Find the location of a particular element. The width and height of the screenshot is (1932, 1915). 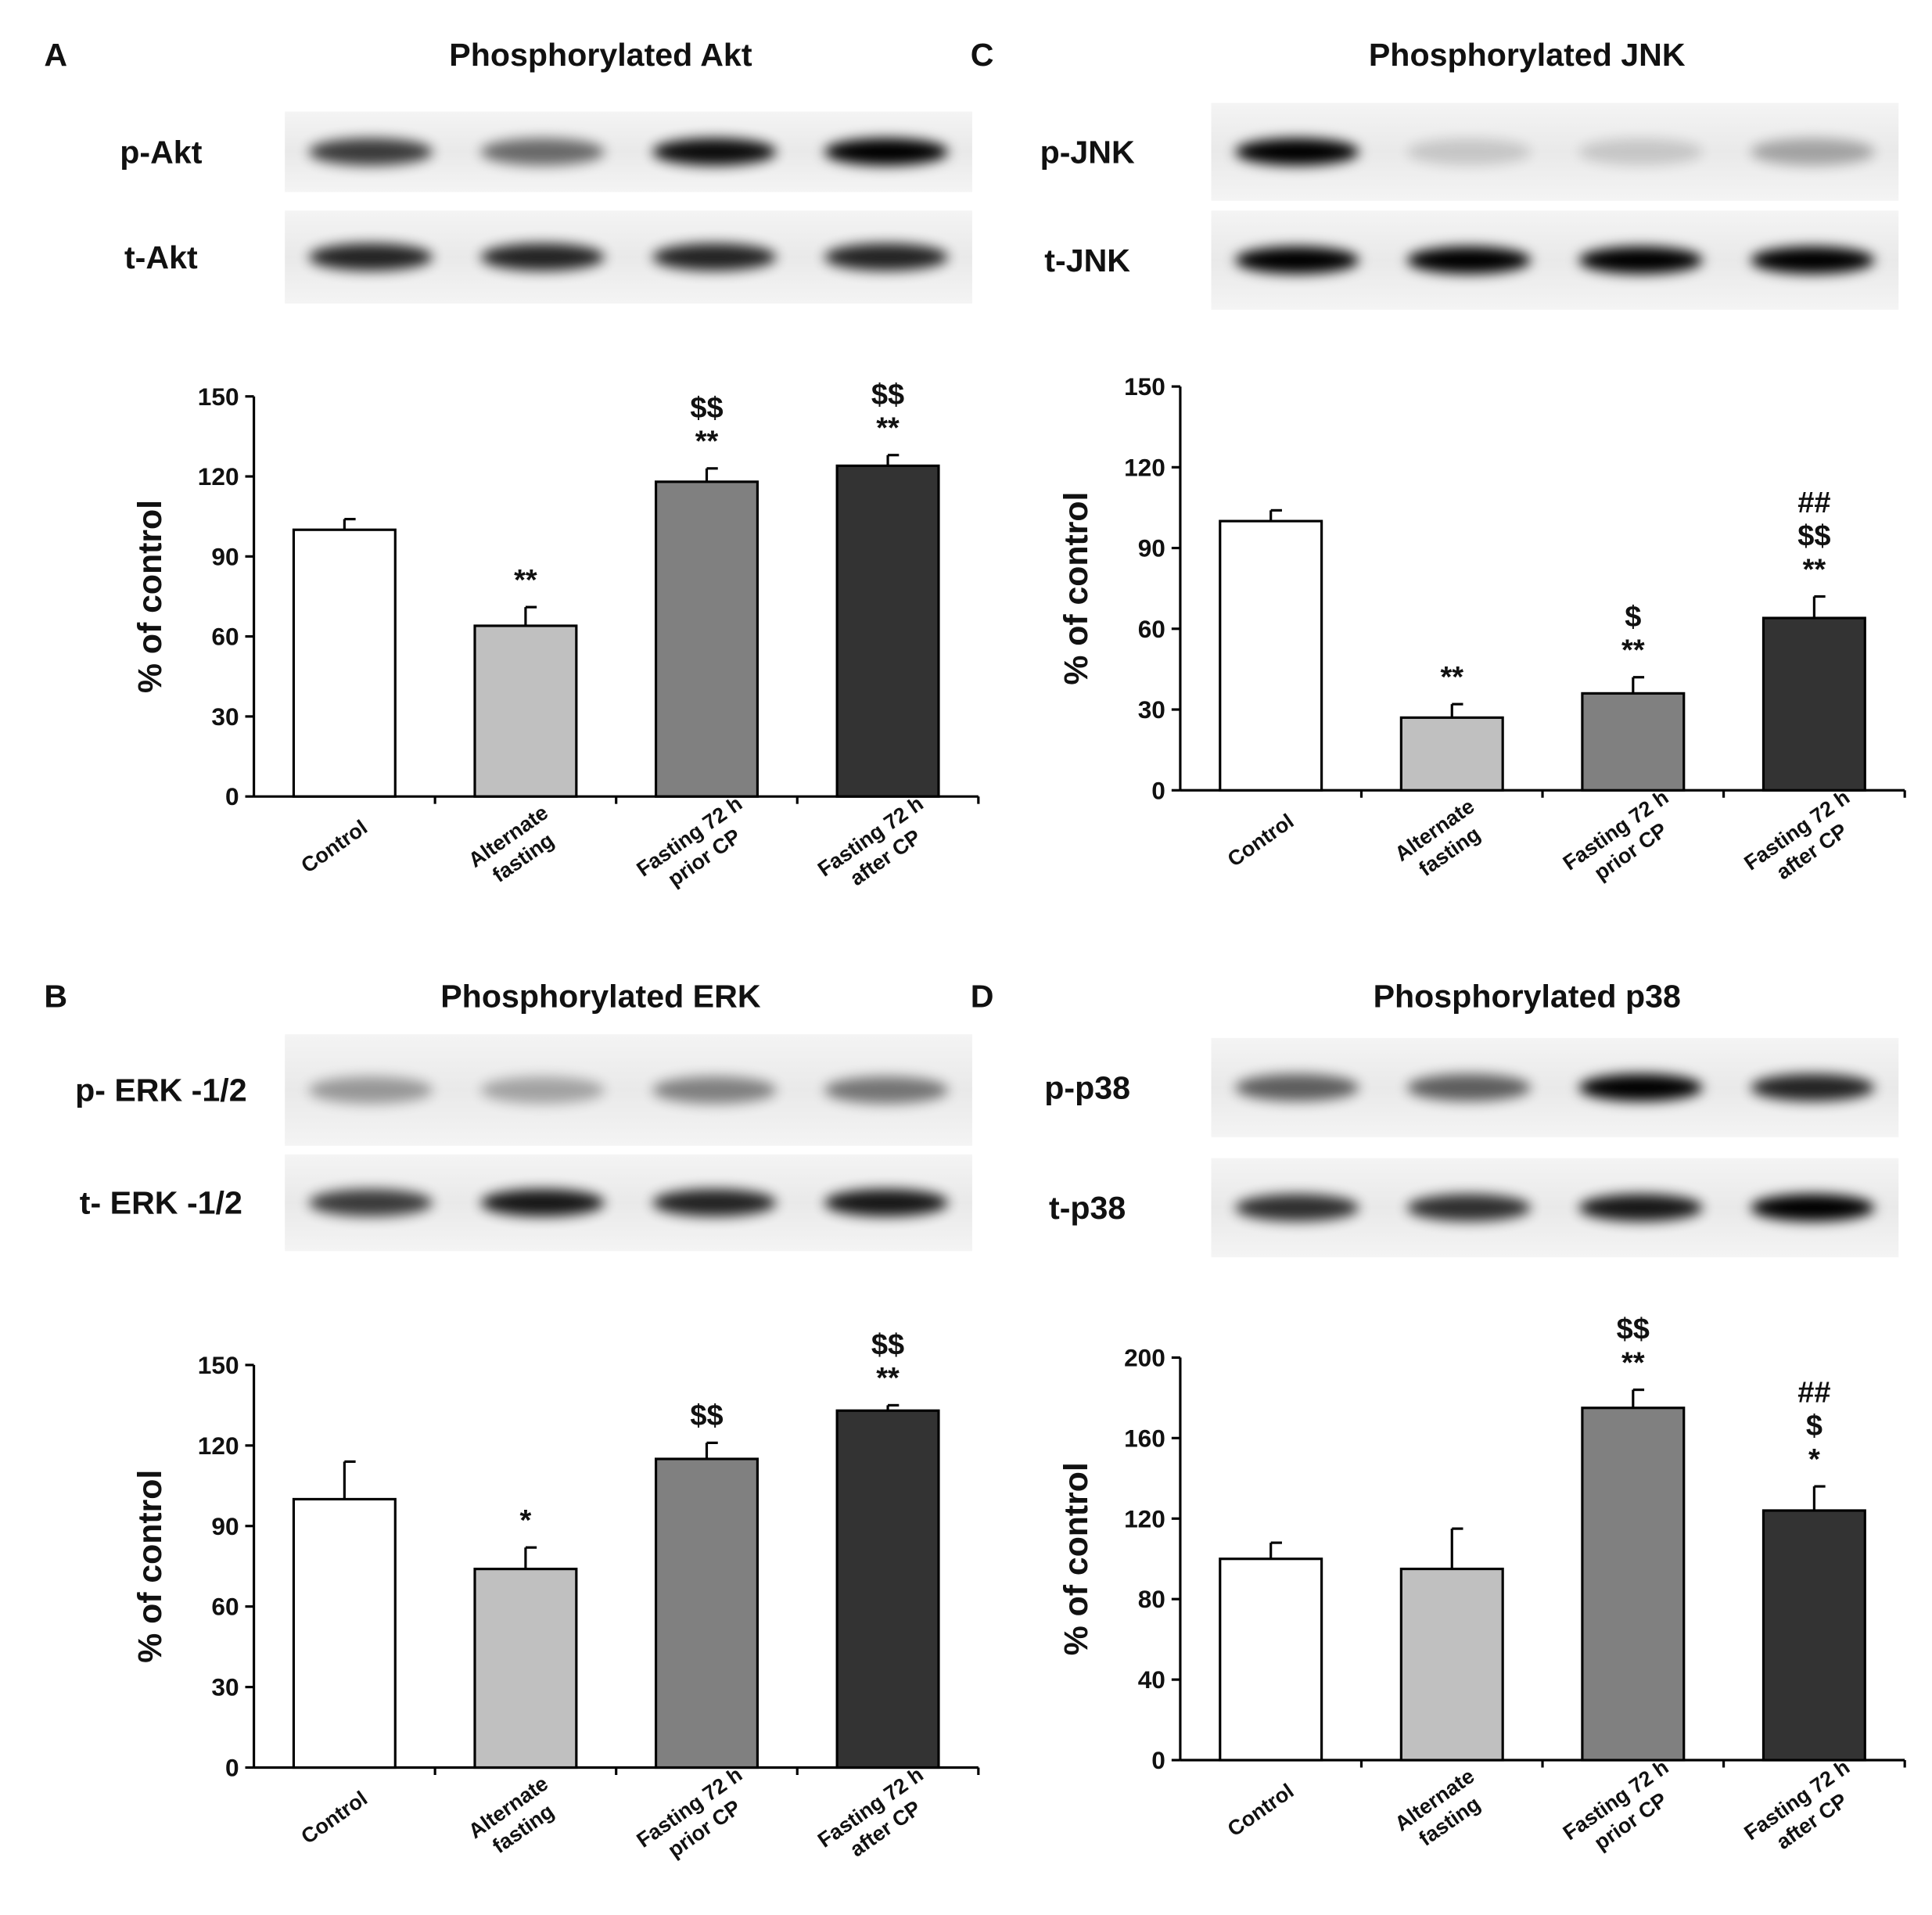

significance-mark: ## is located at coordinates (1814, 503).